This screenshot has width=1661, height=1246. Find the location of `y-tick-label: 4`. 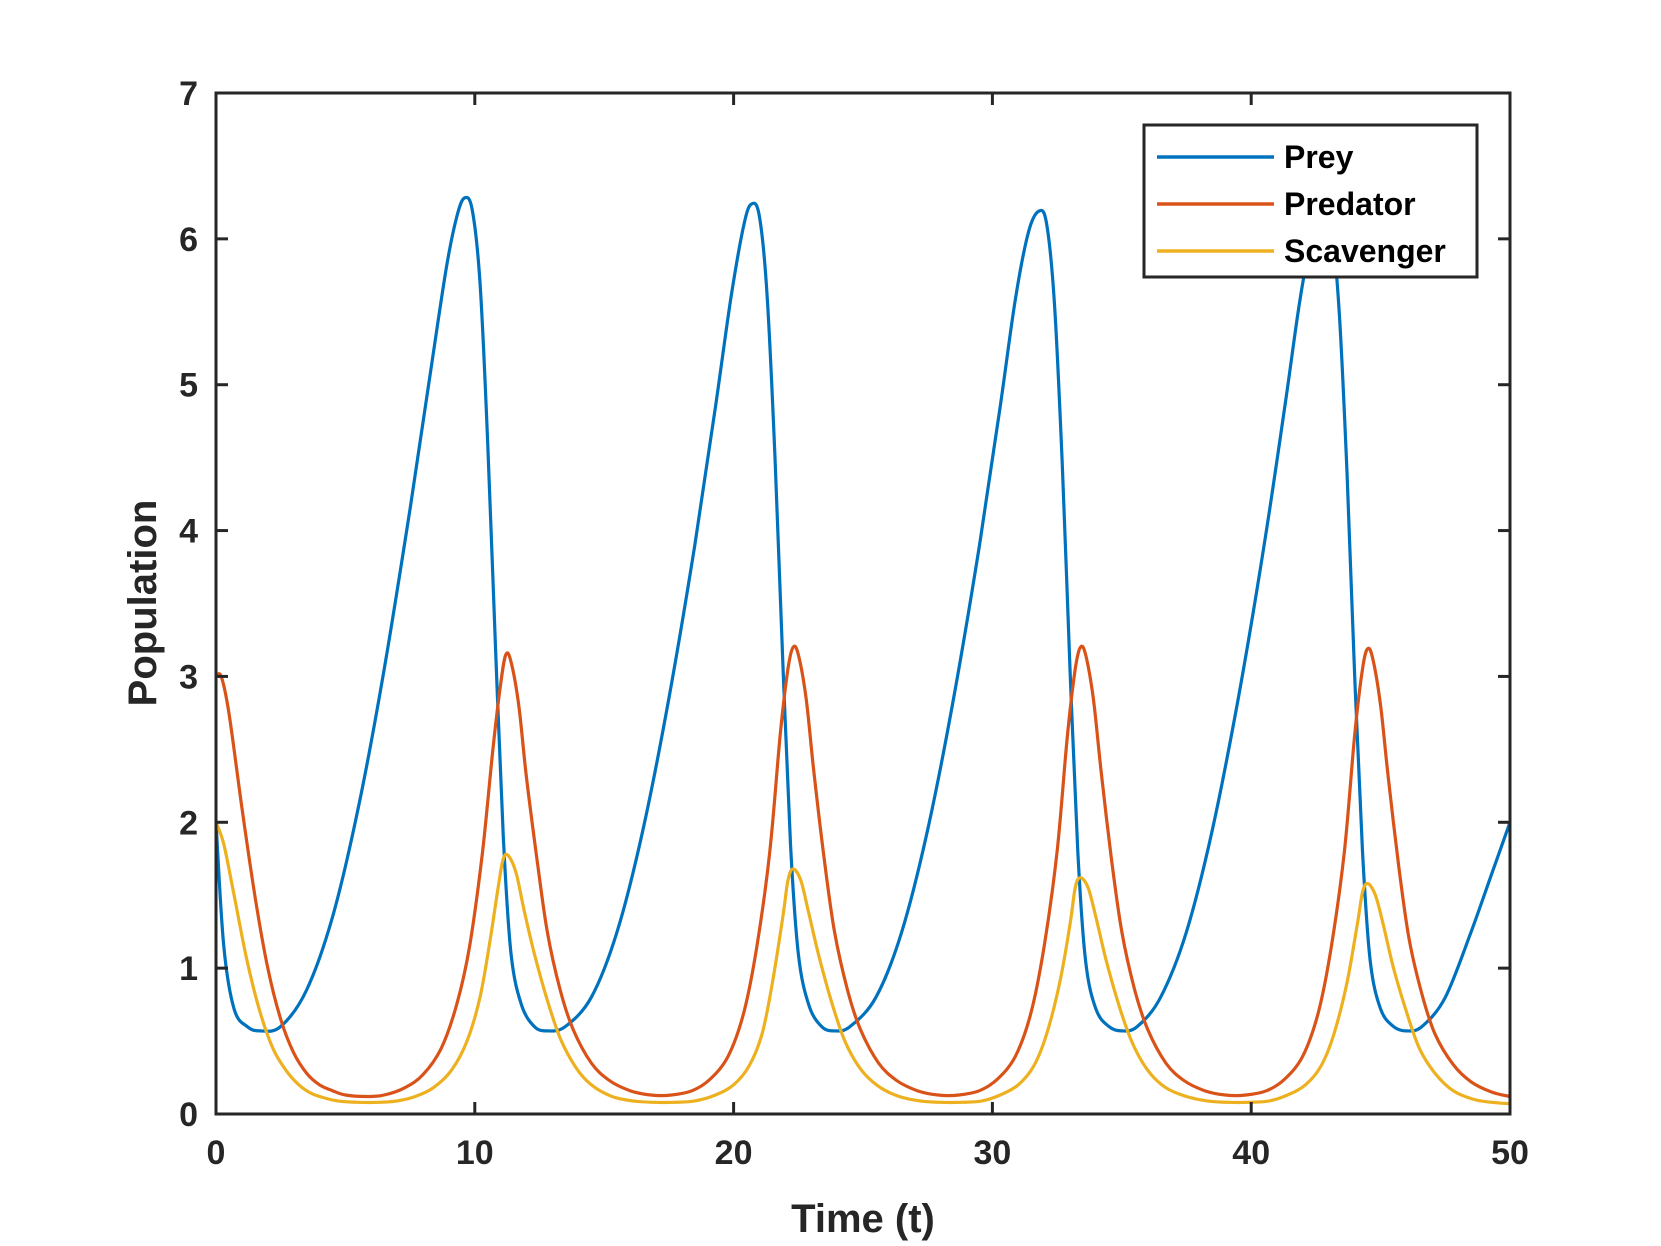

y-tick-label: 4 is located at coordinates (188, 532).